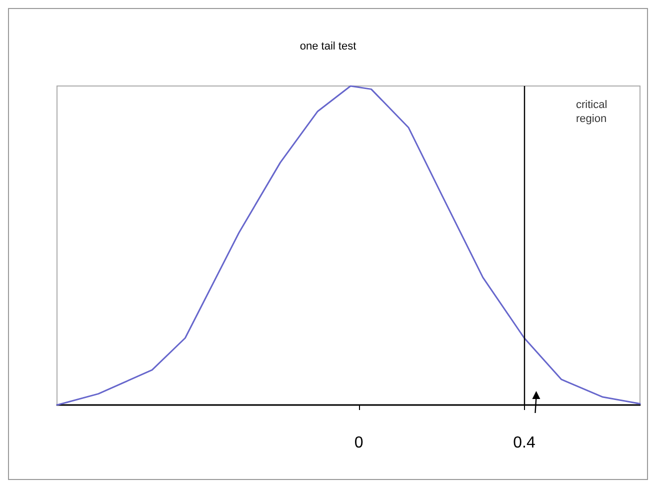  What do you see at coordinates (524, 443) in the screenshot?
I see `x-tick-label: 0.4` at bounding box center [524, 443].